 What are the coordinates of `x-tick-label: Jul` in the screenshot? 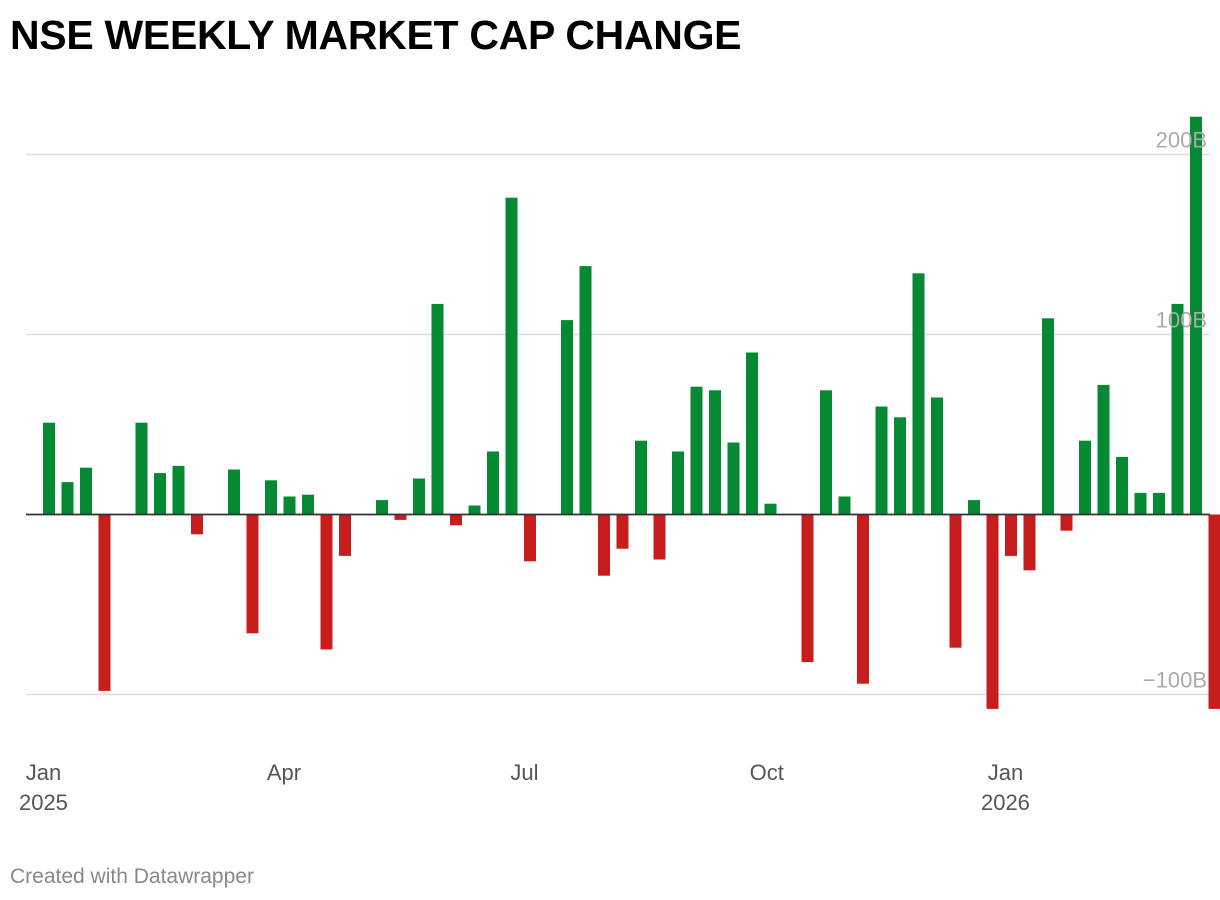 It's located at (524, 772).